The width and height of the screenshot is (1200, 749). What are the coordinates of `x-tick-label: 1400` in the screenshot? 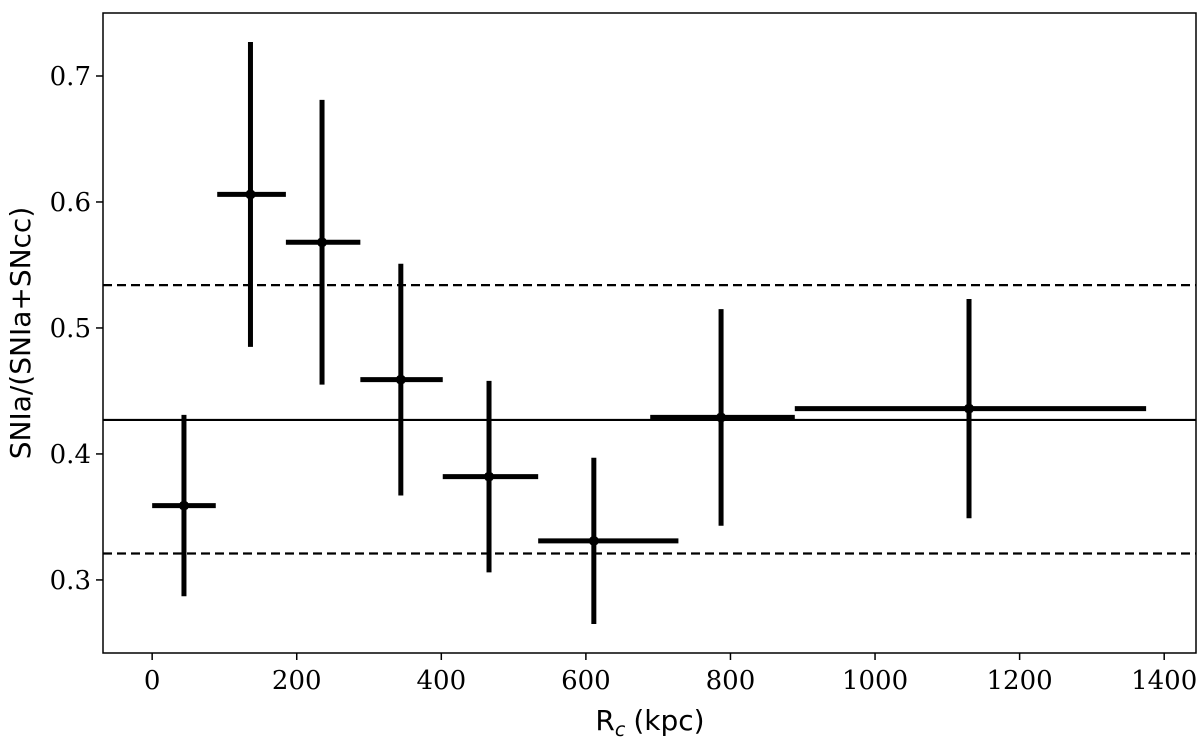 It's located at (1164, 681).